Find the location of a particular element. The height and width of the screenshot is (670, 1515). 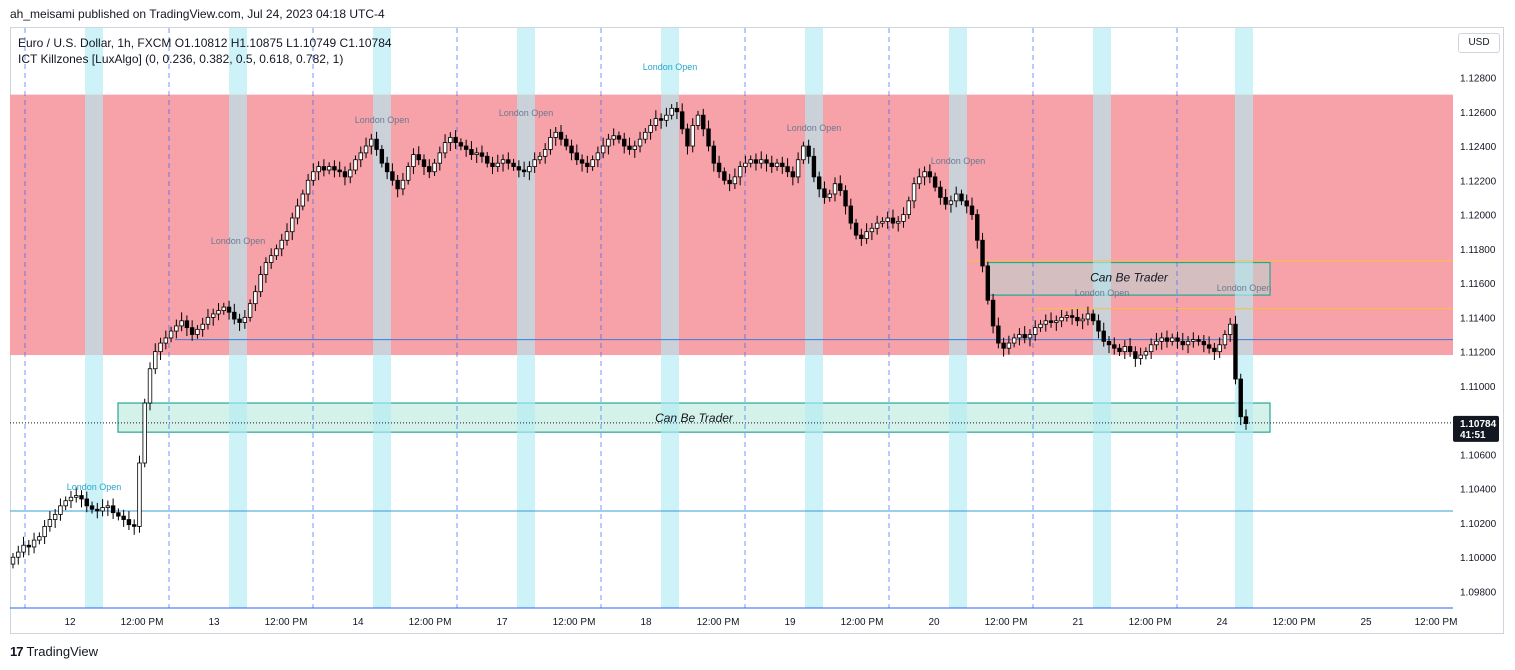

x-tick-label: 12 is located at coordinates (70, 622).